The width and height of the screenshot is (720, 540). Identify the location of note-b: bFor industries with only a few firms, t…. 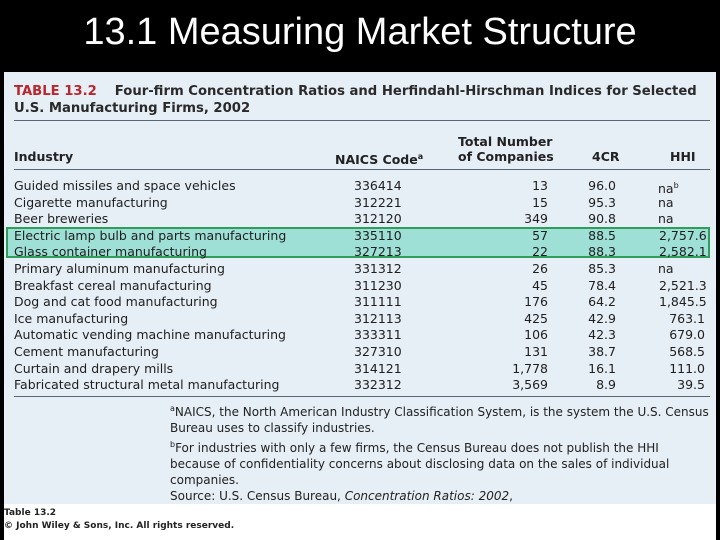
(440, 463).